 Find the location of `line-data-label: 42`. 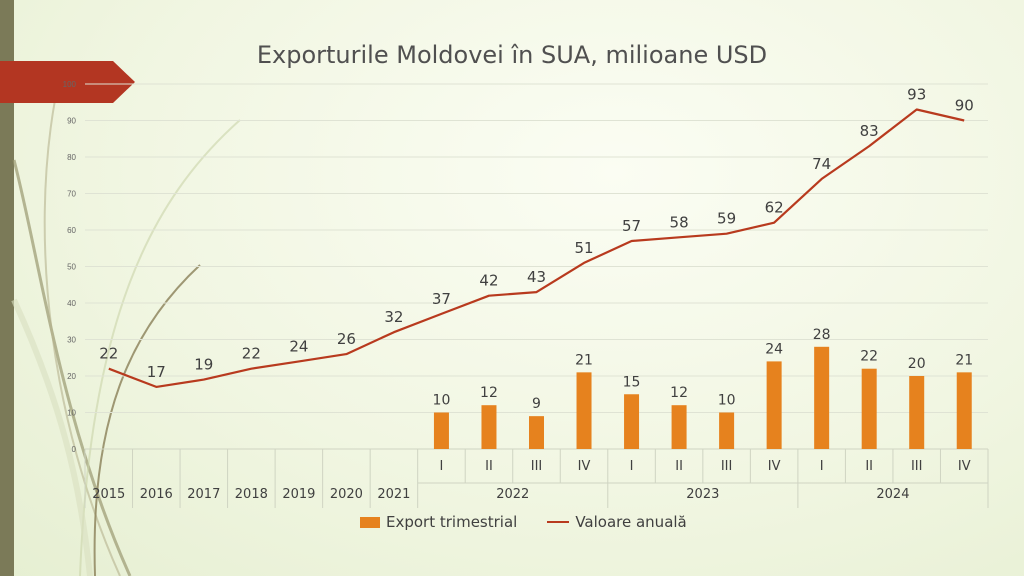

line-data-label: 42 is located at coordinates (488, 281).